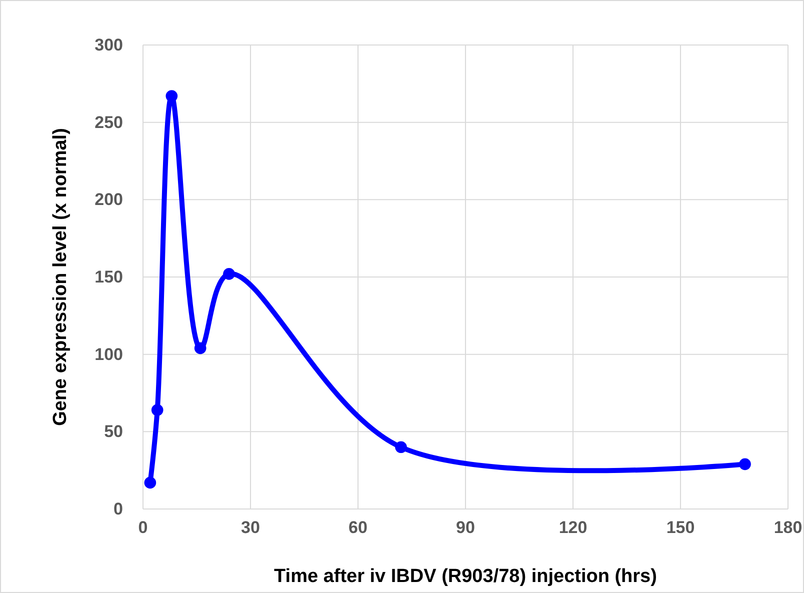 The width and height of the screenshot is (804, 593). What do you see at coordinates (108, 122) in the screenshot?
I see `y-tick-label: 250` at bounding box center [108, 122].